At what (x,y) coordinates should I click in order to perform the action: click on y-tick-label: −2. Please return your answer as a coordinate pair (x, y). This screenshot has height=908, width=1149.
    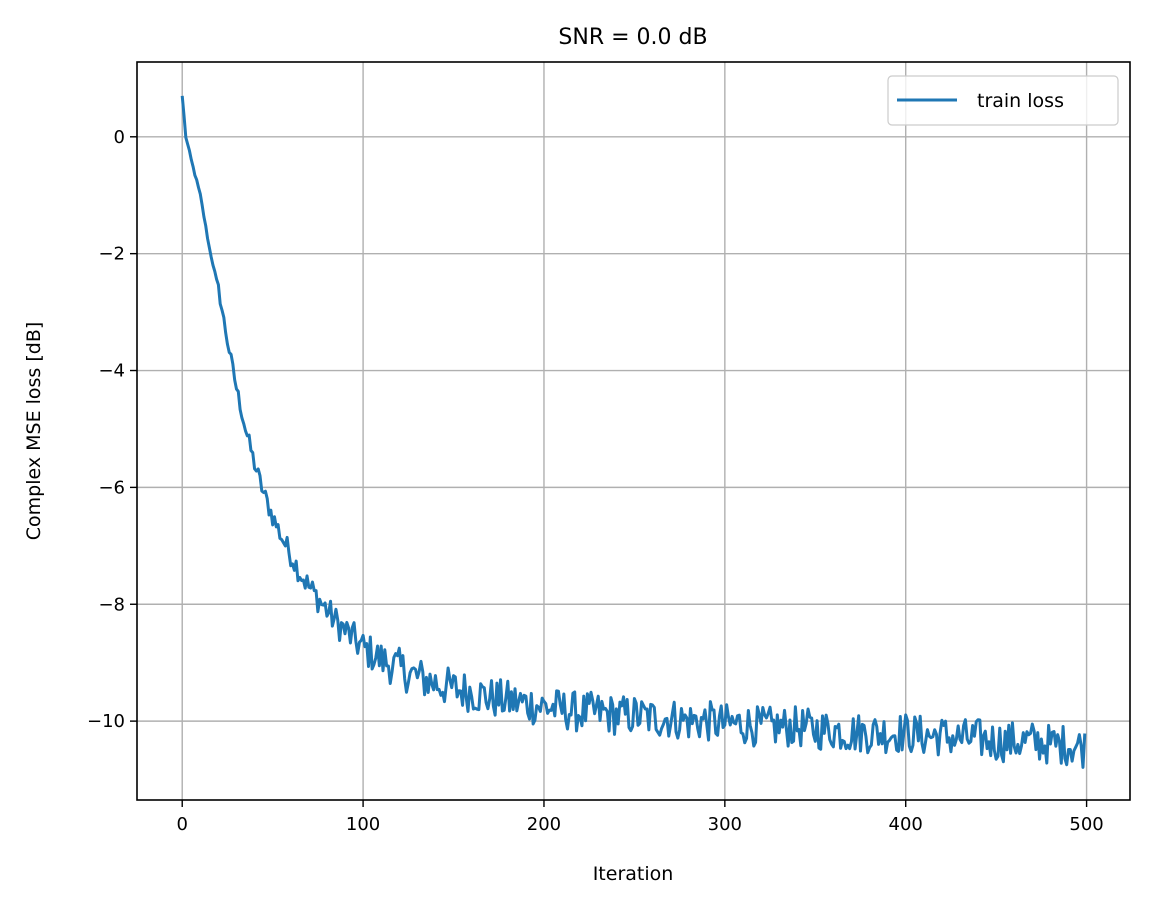
    Looking at the image, I should click on (111, 254).